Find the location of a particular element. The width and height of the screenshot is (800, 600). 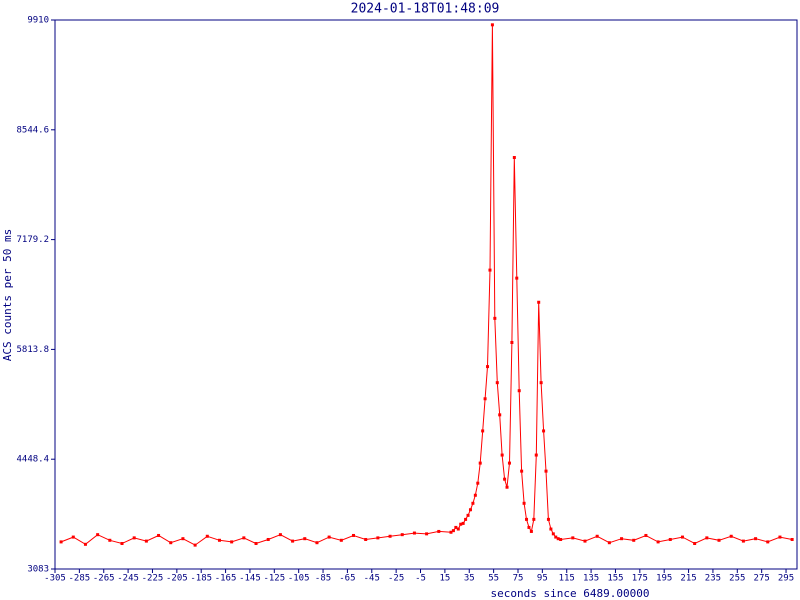

x-tick-label: 235 is located at coordinates (713, 579).